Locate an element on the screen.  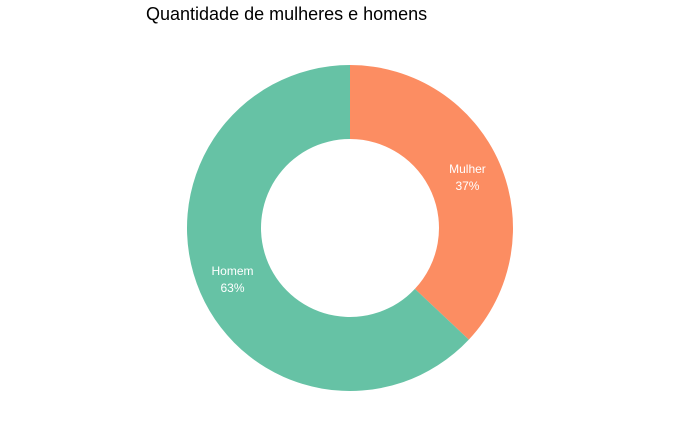
chart-title: Quantidade de mulheres e homens is located at coordinates (287, 14).